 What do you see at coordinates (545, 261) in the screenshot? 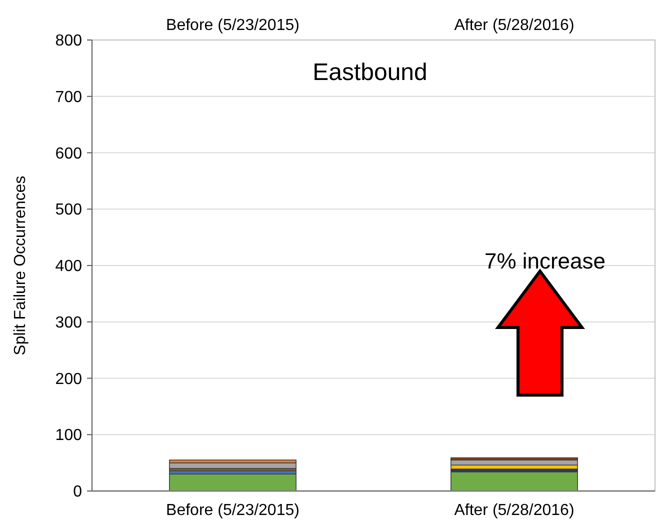
I see `annotation: 7% increase` at bounding box center [545, 261].